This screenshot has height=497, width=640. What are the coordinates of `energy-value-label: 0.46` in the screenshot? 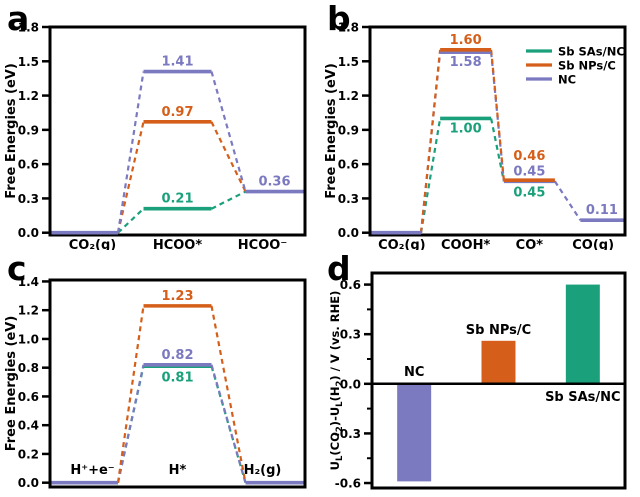 It's located at (529, 156).